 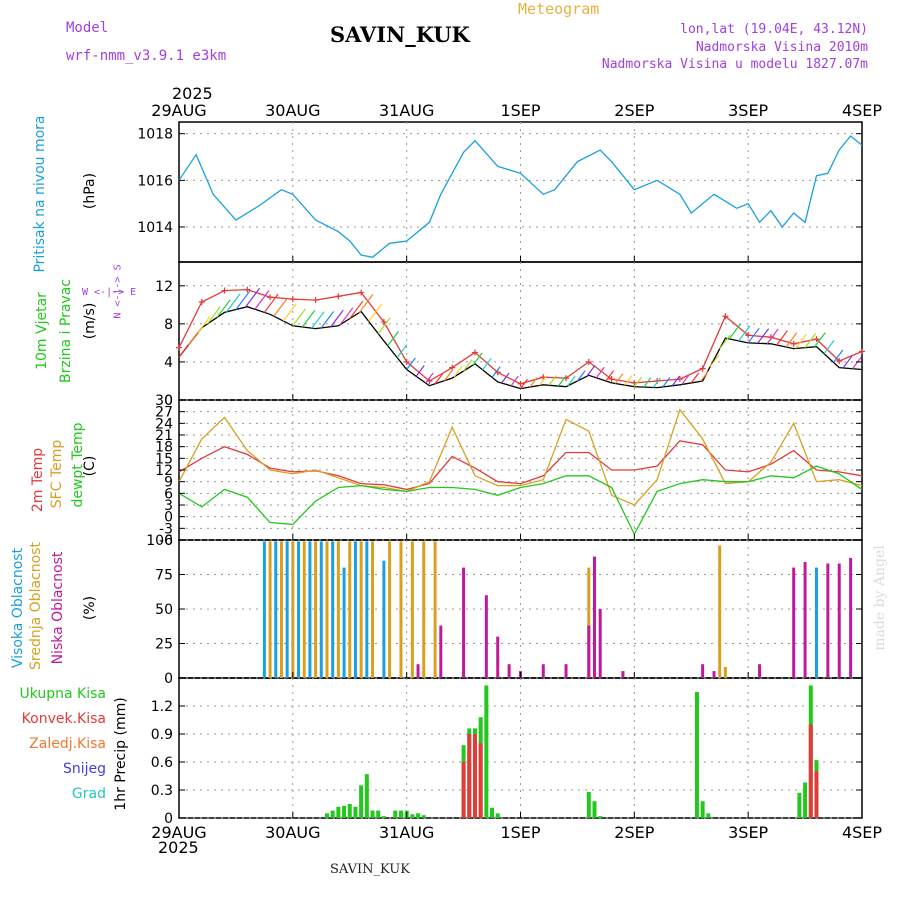 What do you see at coordinates (370, 869) in the screenshot?
I see `footer-station: SAVIN_KUK` at bounding box center [370, 869].